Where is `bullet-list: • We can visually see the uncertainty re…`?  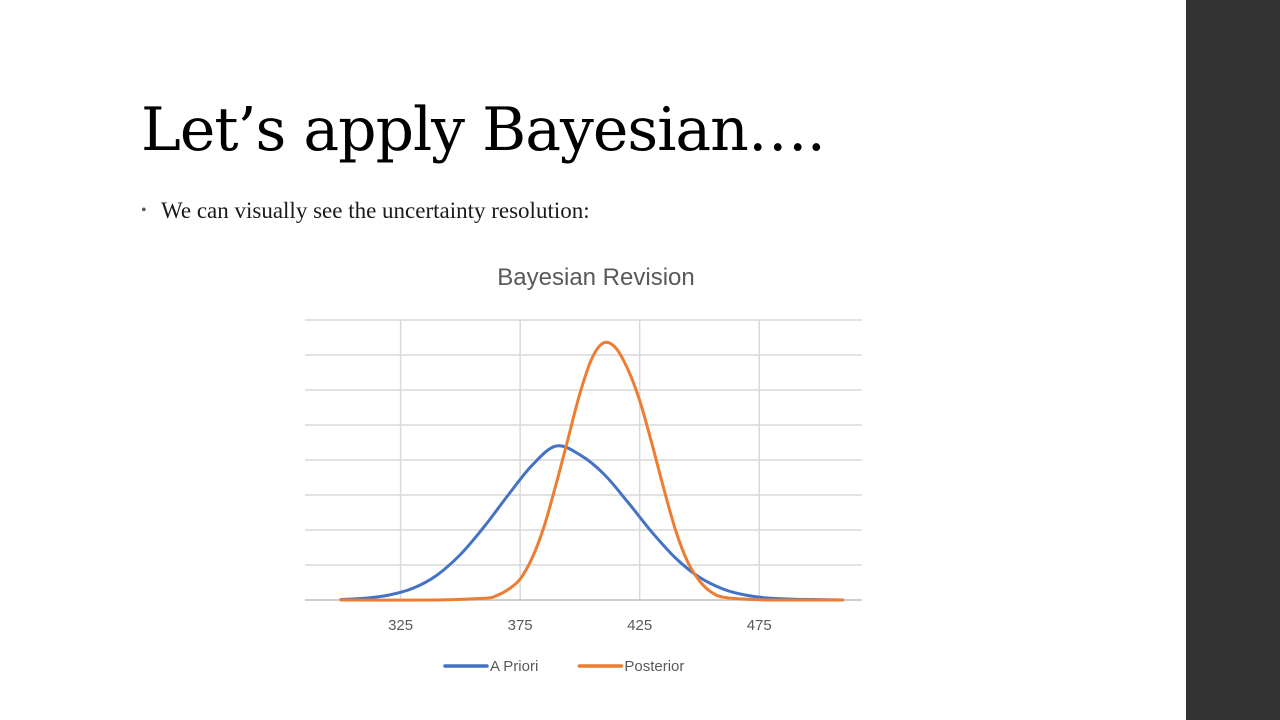
bullet-list: • We can visually see the uncertainty re… is located at coordinates (365, 211).